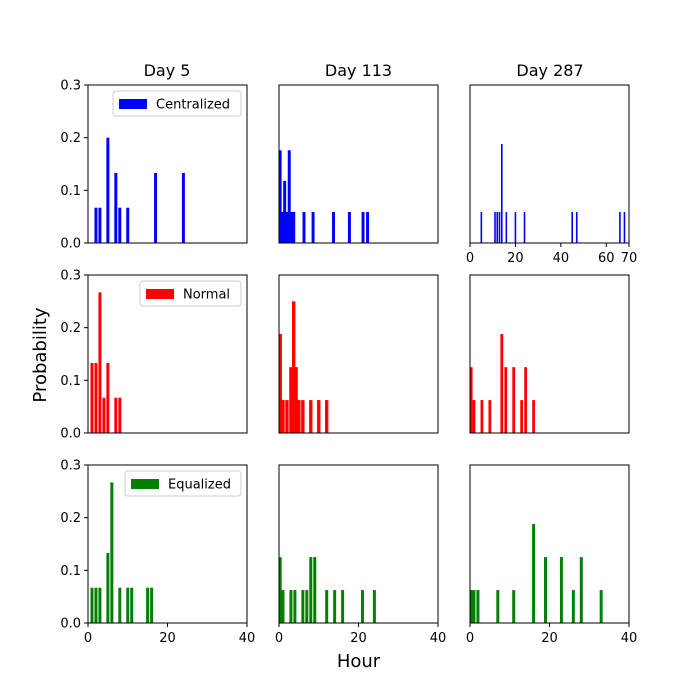 The width and height of the screenshot is (700, 700). I want to click on panel-r1-c2, so click(549, 354).